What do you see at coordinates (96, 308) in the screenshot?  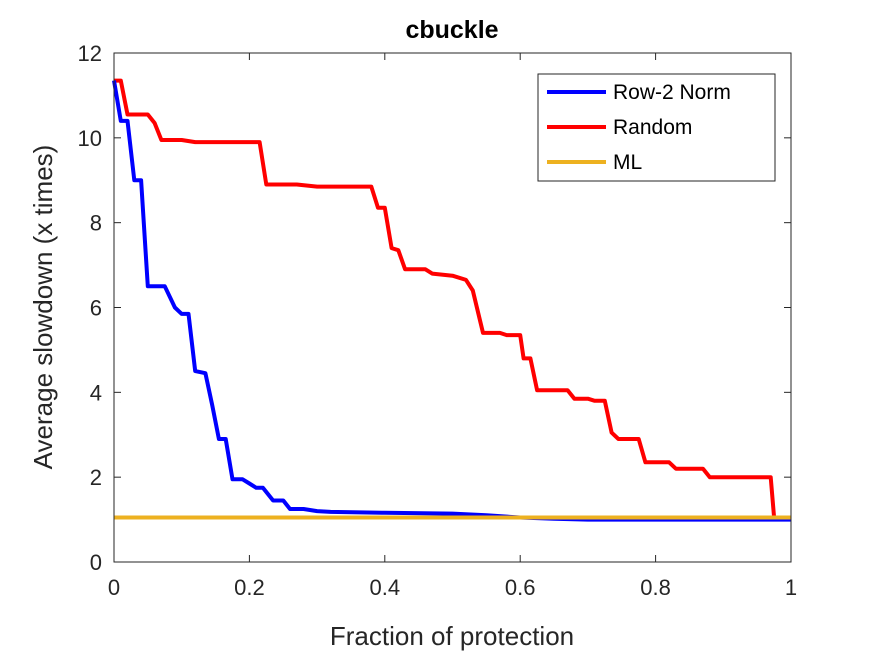 I see `y-tick-label: 6` at bounding box center [96, 308].